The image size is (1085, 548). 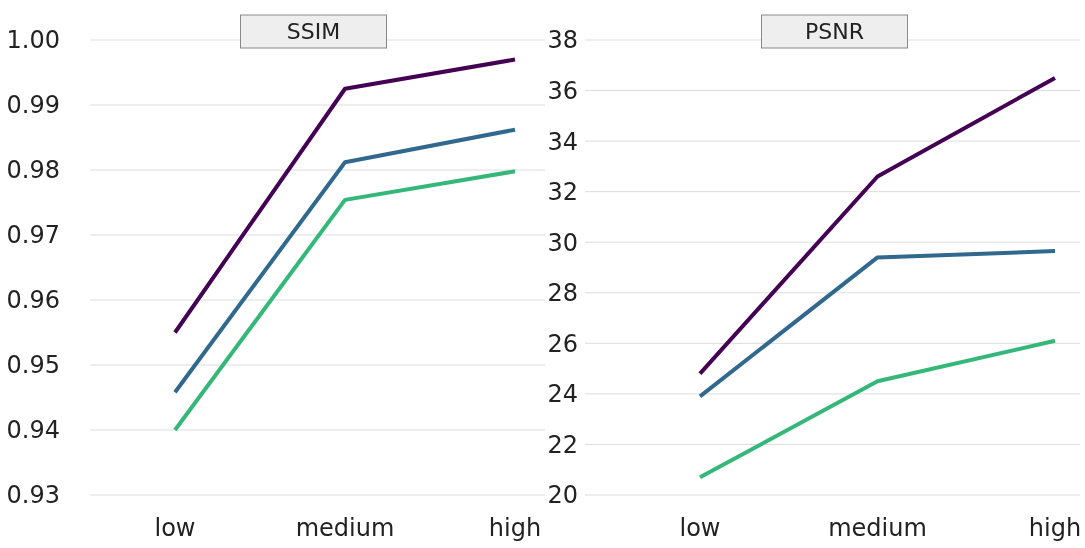 I want to click on y-tick-label: 34, so click(x=562, y=141).